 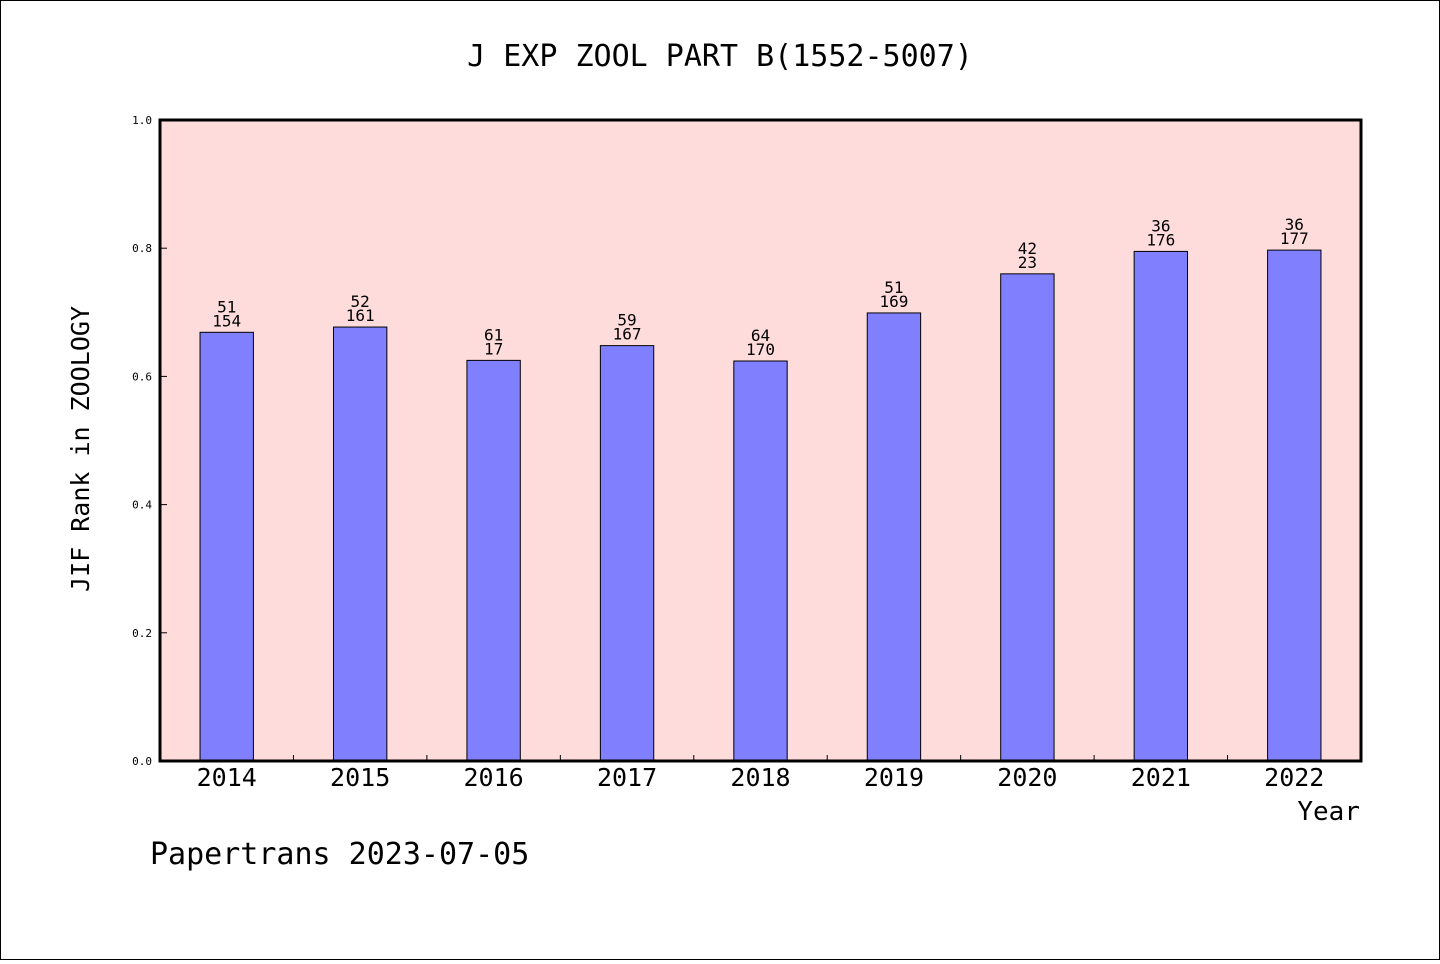 What do you see at coordinates (360, 315) in the screenshot?
I see `bar-label-bottom: 161` at bounding box center [360, 315].